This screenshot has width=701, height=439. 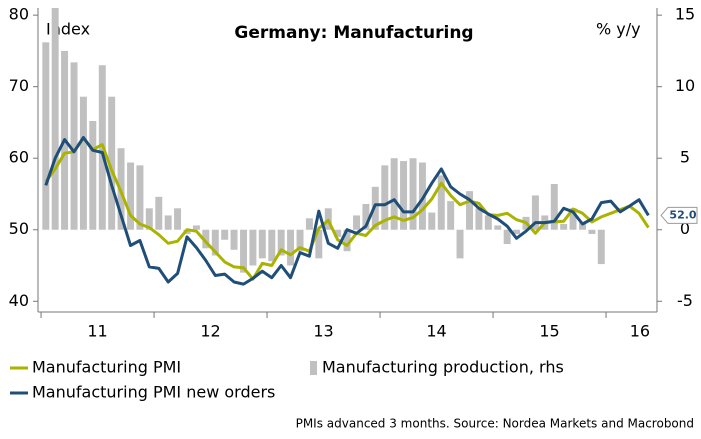 I want to click on legend-label: Manufacturing PMI, so click(x=106, y=367).